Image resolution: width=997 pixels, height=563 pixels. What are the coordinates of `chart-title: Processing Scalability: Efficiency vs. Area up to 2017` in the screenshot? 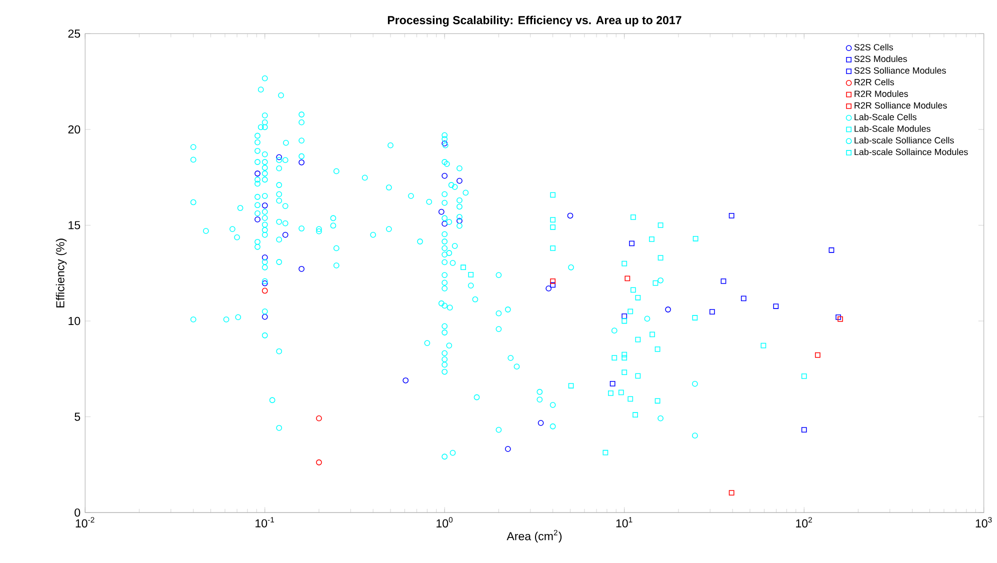 It's located at (535, 21).